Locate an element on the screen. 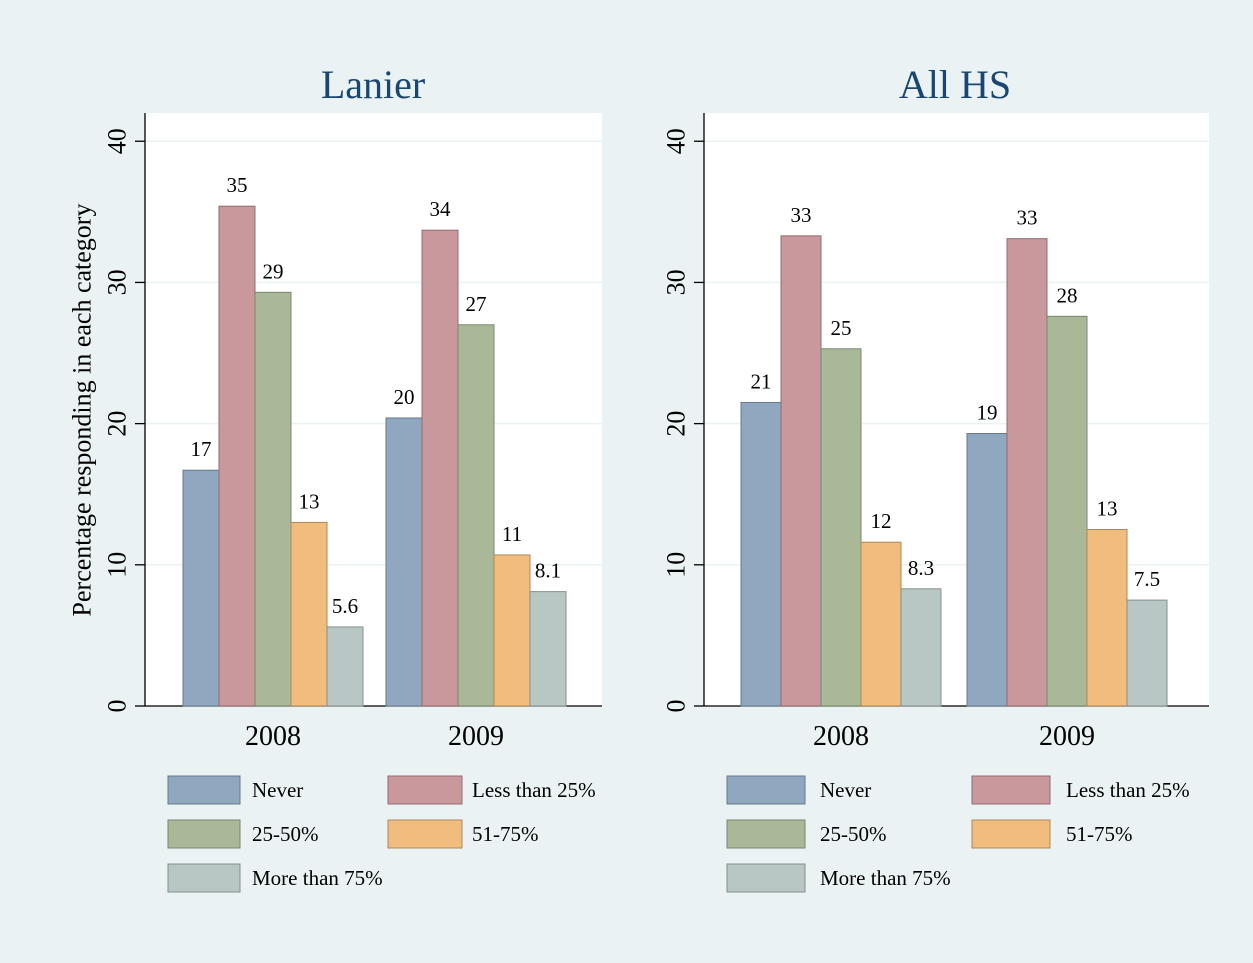 The height and width of the screenshot is (963, 1253). data-label: 34 is located at coordinates (441, 209).